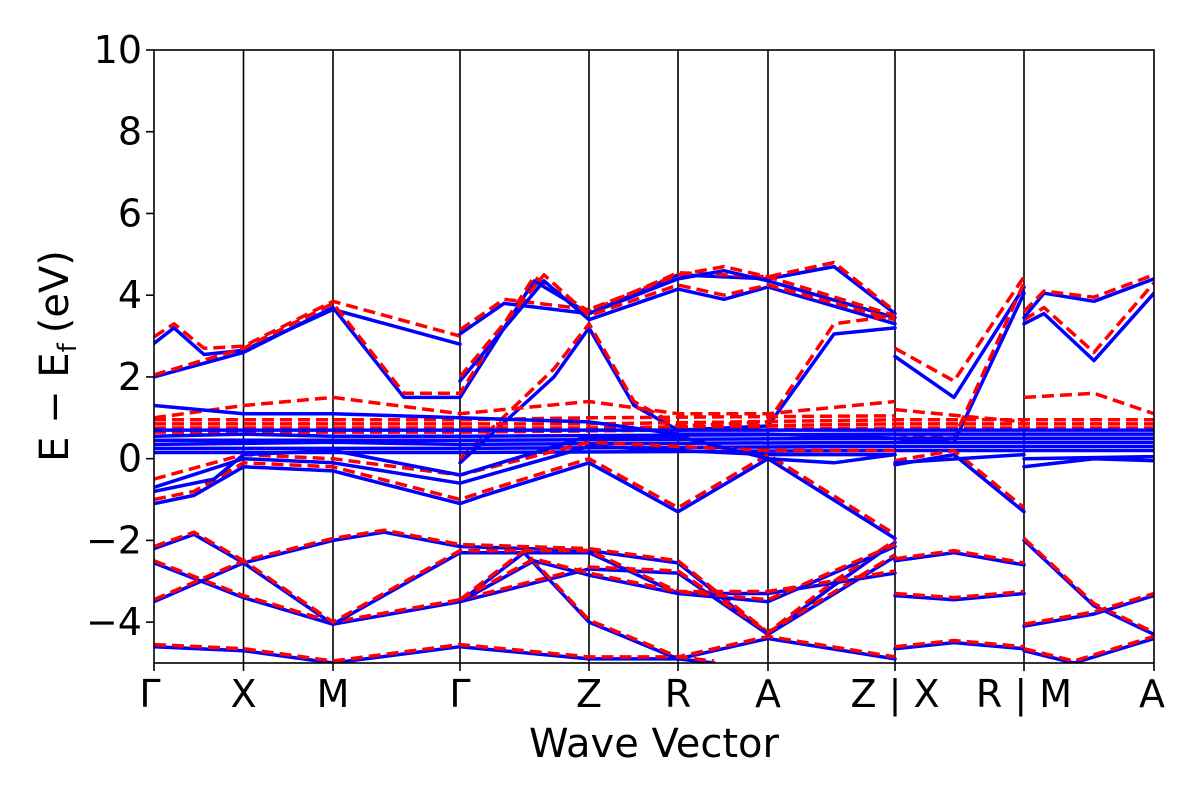 The height and width of the screenshot is (800, 1200). I want to click on y-tick-label: 8, so click(130, 132).